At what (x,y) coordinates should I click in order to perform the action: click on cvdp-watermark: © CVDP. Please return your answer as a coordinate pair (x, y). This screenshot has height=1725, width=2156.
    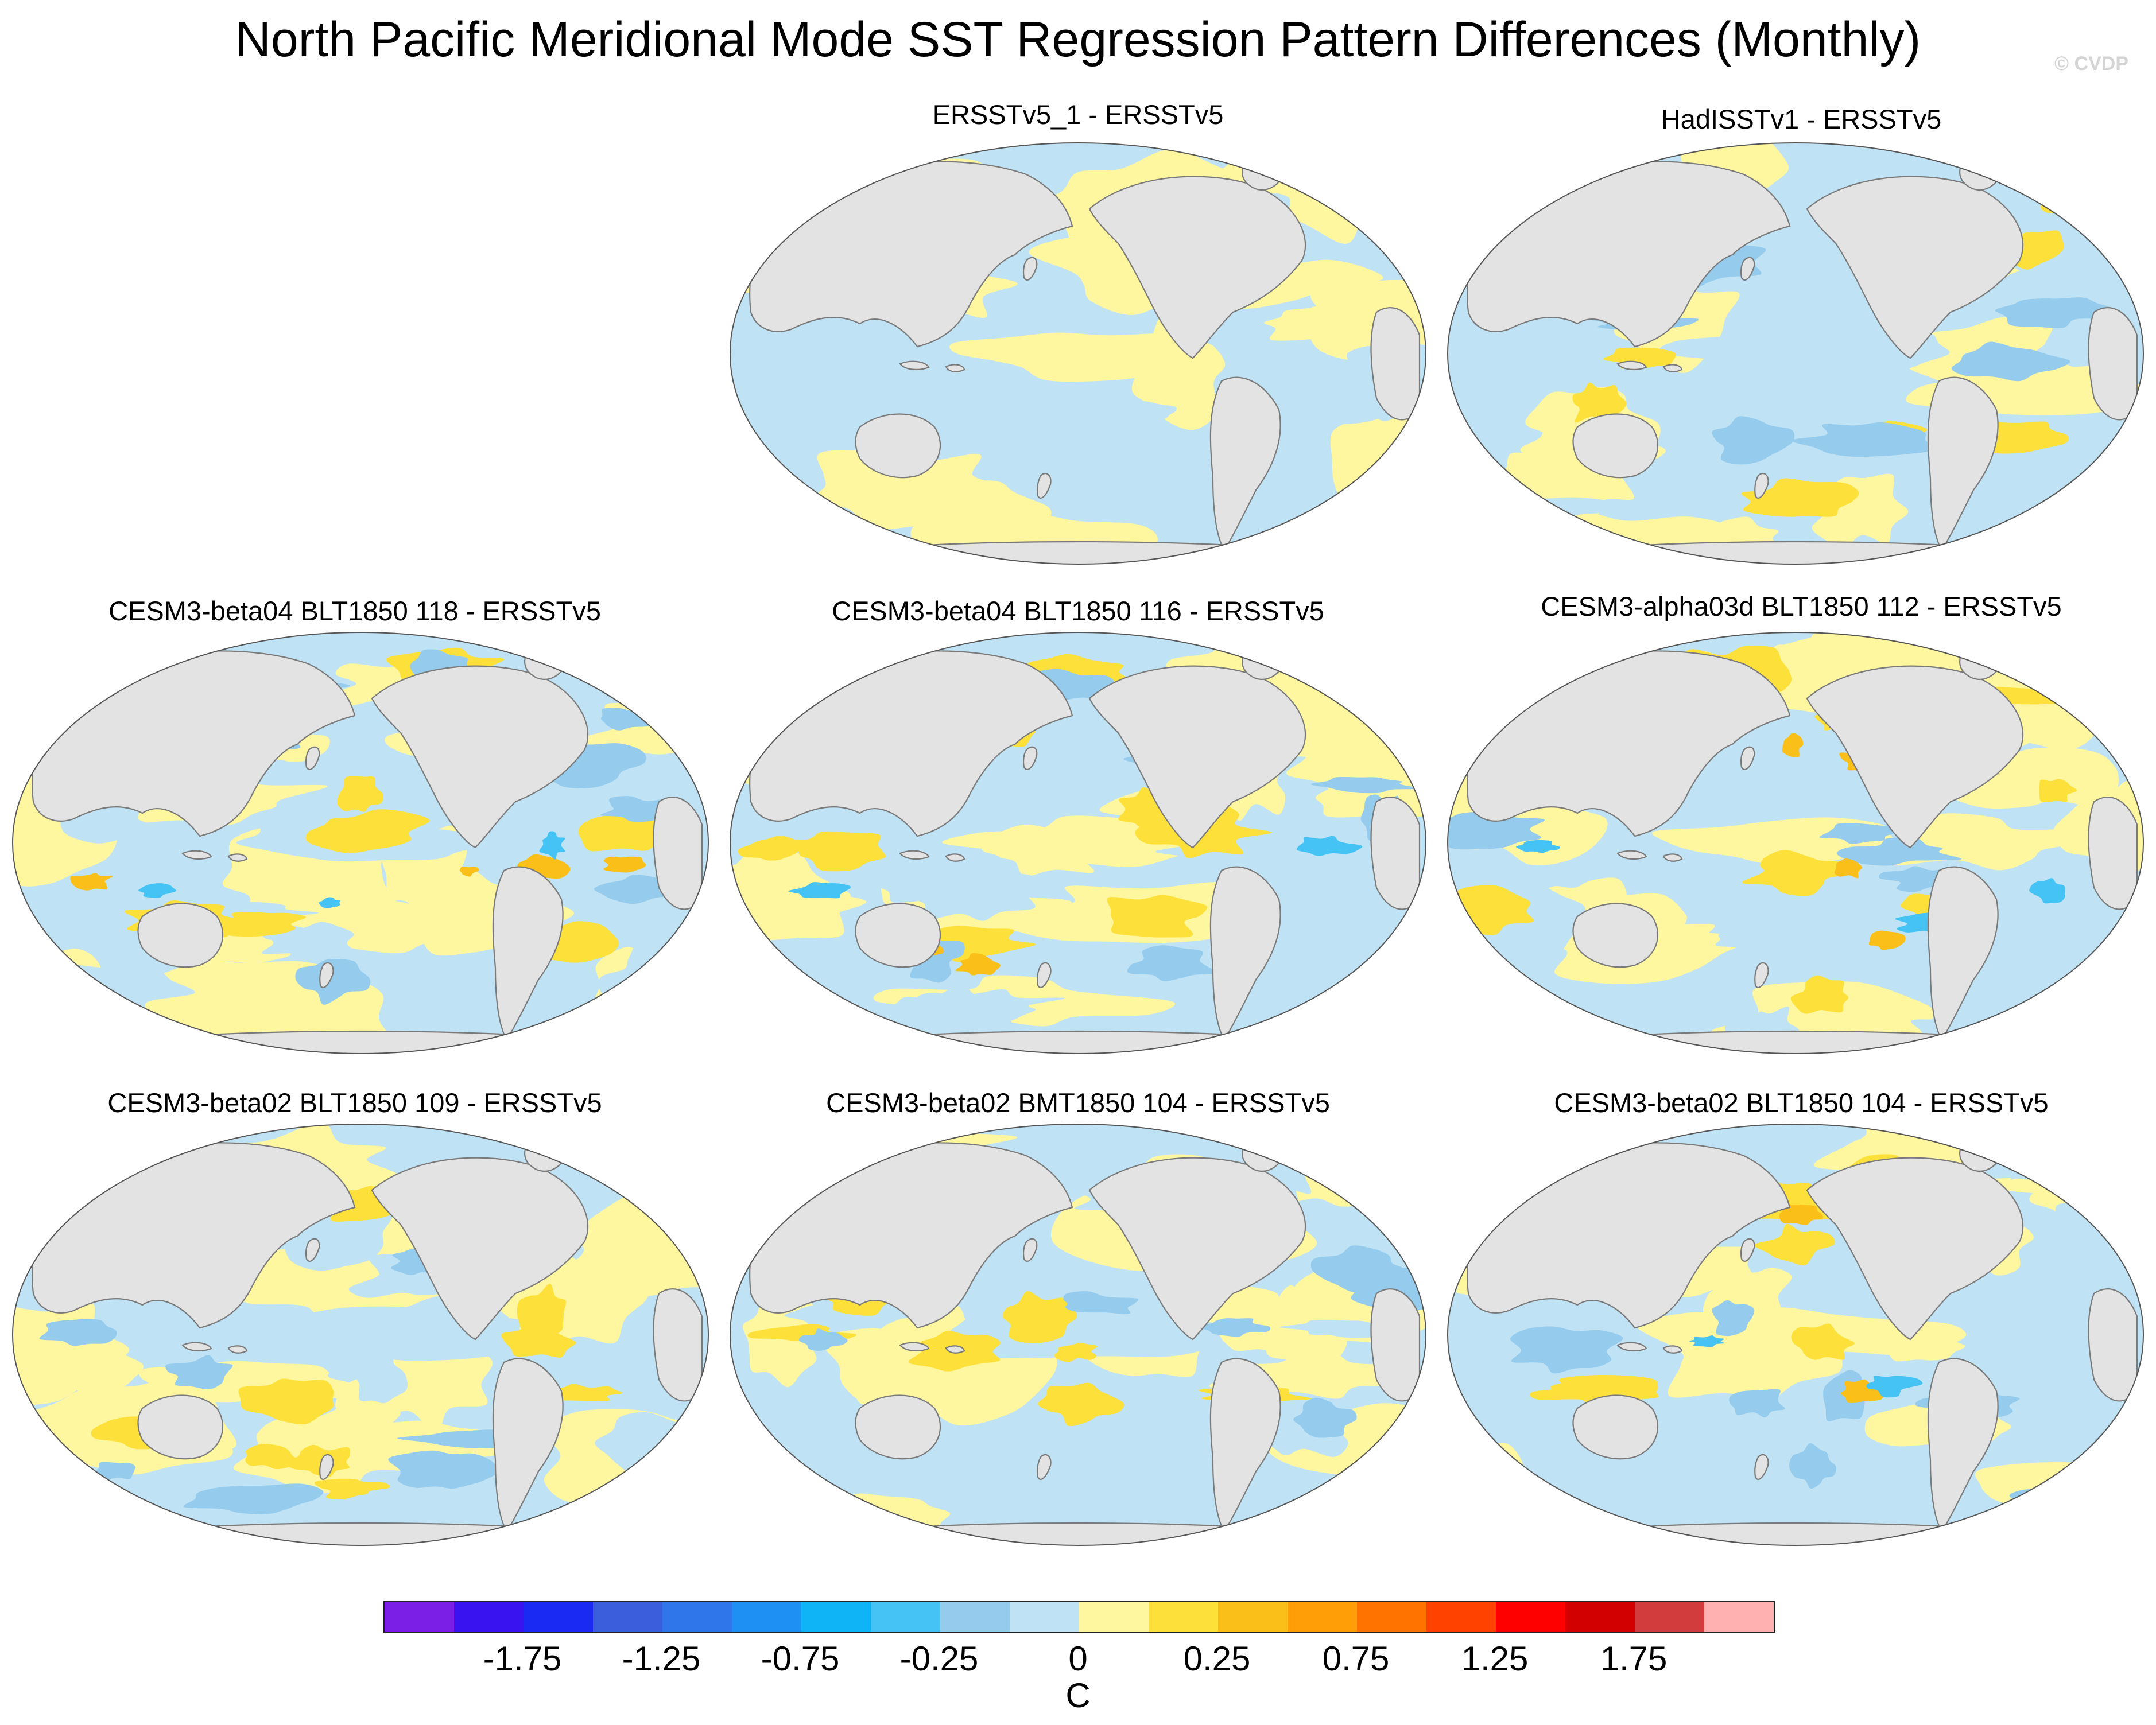
    Looking at the image, I should click on (2091, 64).